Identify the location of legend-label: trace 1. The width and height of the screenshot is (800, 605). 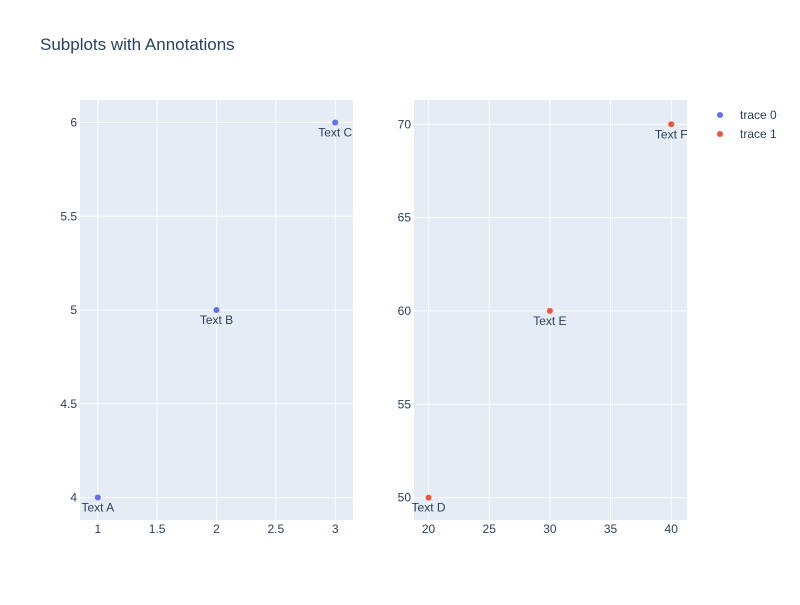
(758, 134).